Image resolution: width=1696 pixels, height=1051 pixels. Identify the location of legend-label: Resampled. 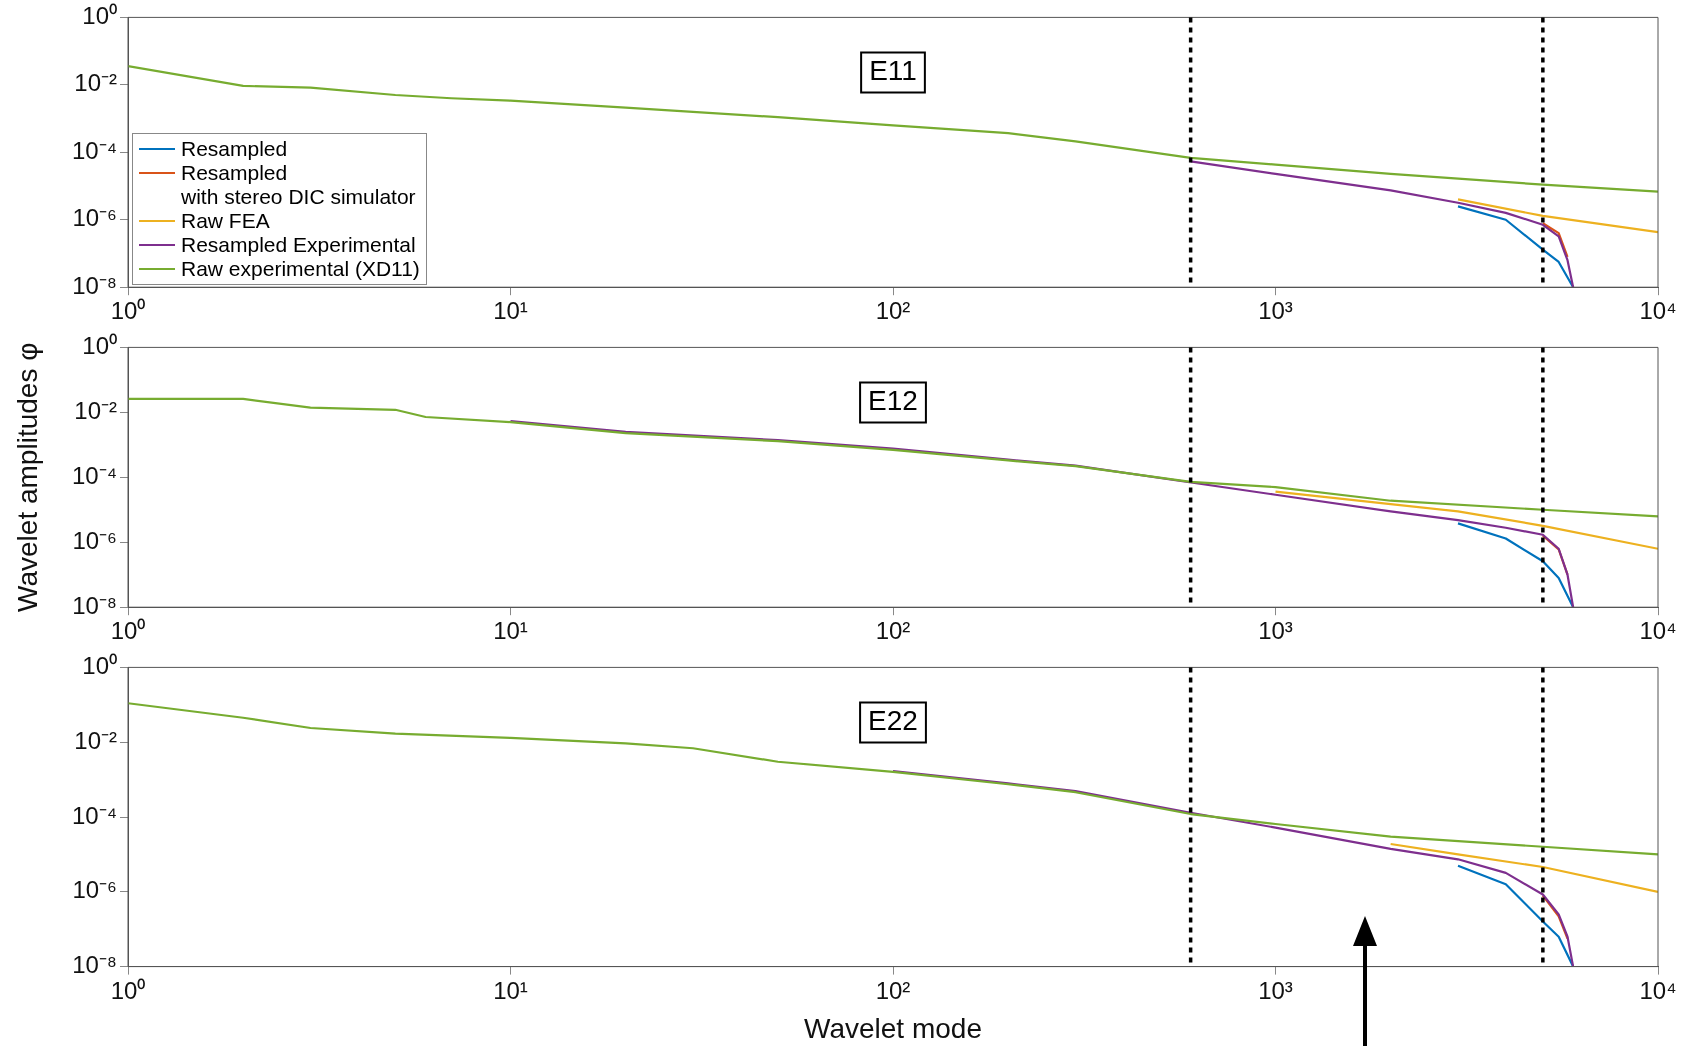
(234, 149).